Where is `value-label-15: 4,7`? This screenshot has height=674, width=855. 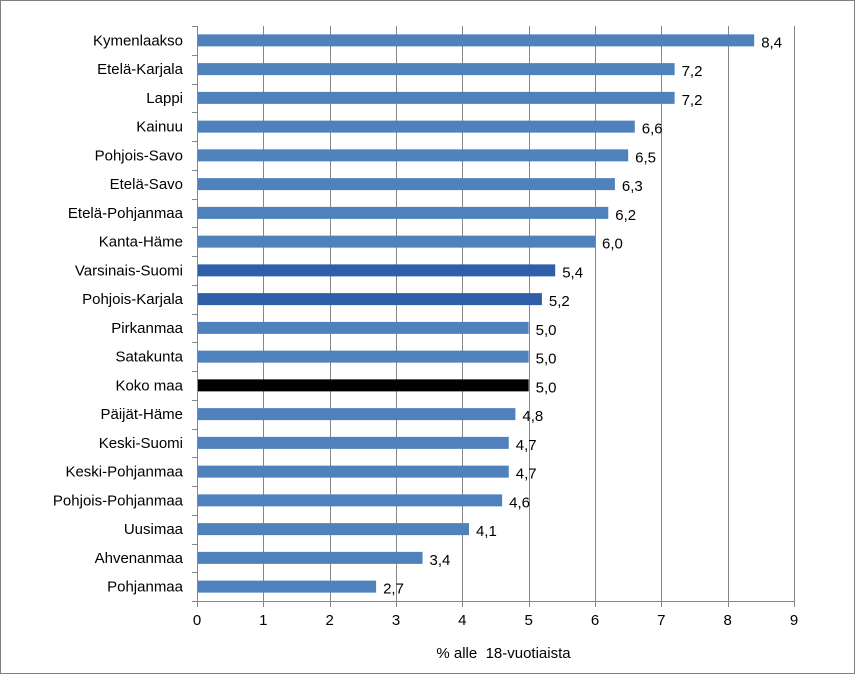
value-label-15: 4,7 is located at coordinates (526, 474).